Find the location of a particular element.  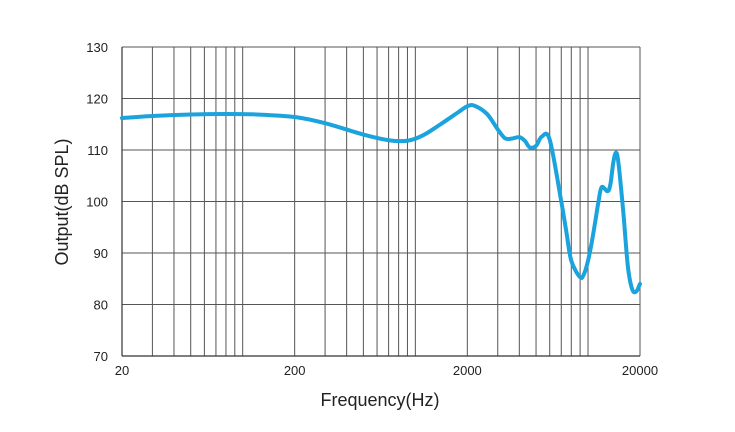

x-tick-label: 20000 is located at coordinates (640, 370).